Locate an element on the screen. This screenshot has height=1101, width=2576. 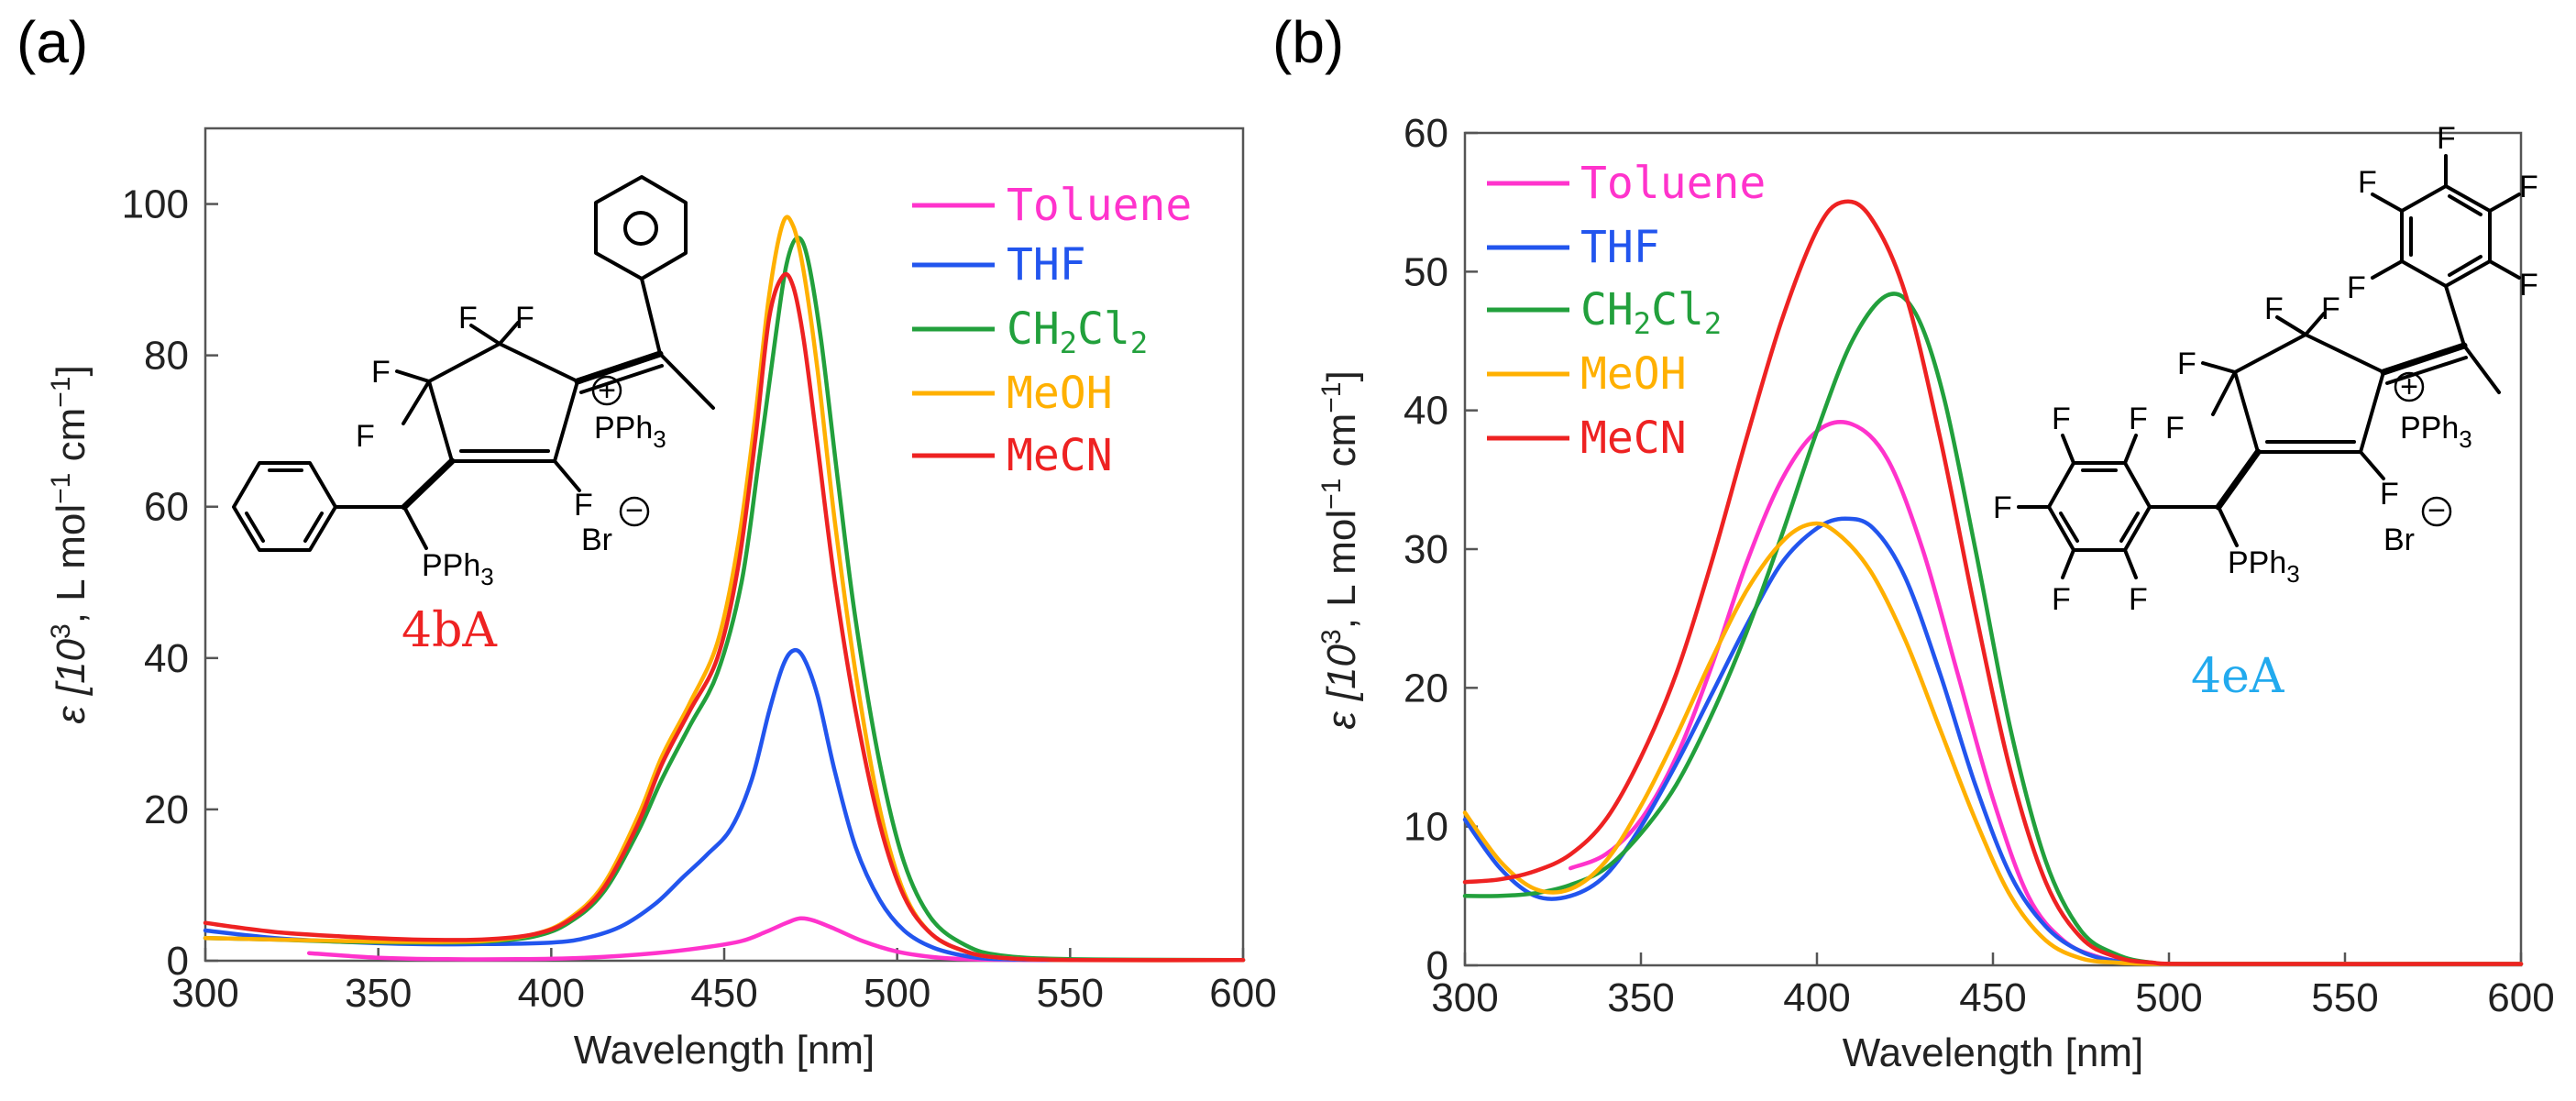
compound-label-4eA: 4eA is located at coordinates (2238, 676).